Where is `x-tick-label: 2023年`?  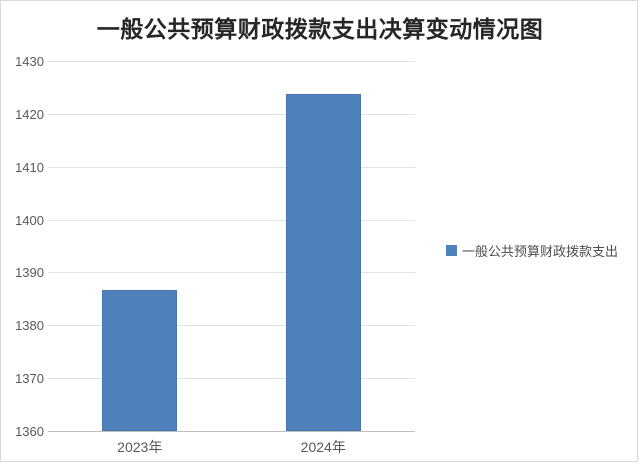
x-tick-label: 2023年 is located at coordinates (140, 447).